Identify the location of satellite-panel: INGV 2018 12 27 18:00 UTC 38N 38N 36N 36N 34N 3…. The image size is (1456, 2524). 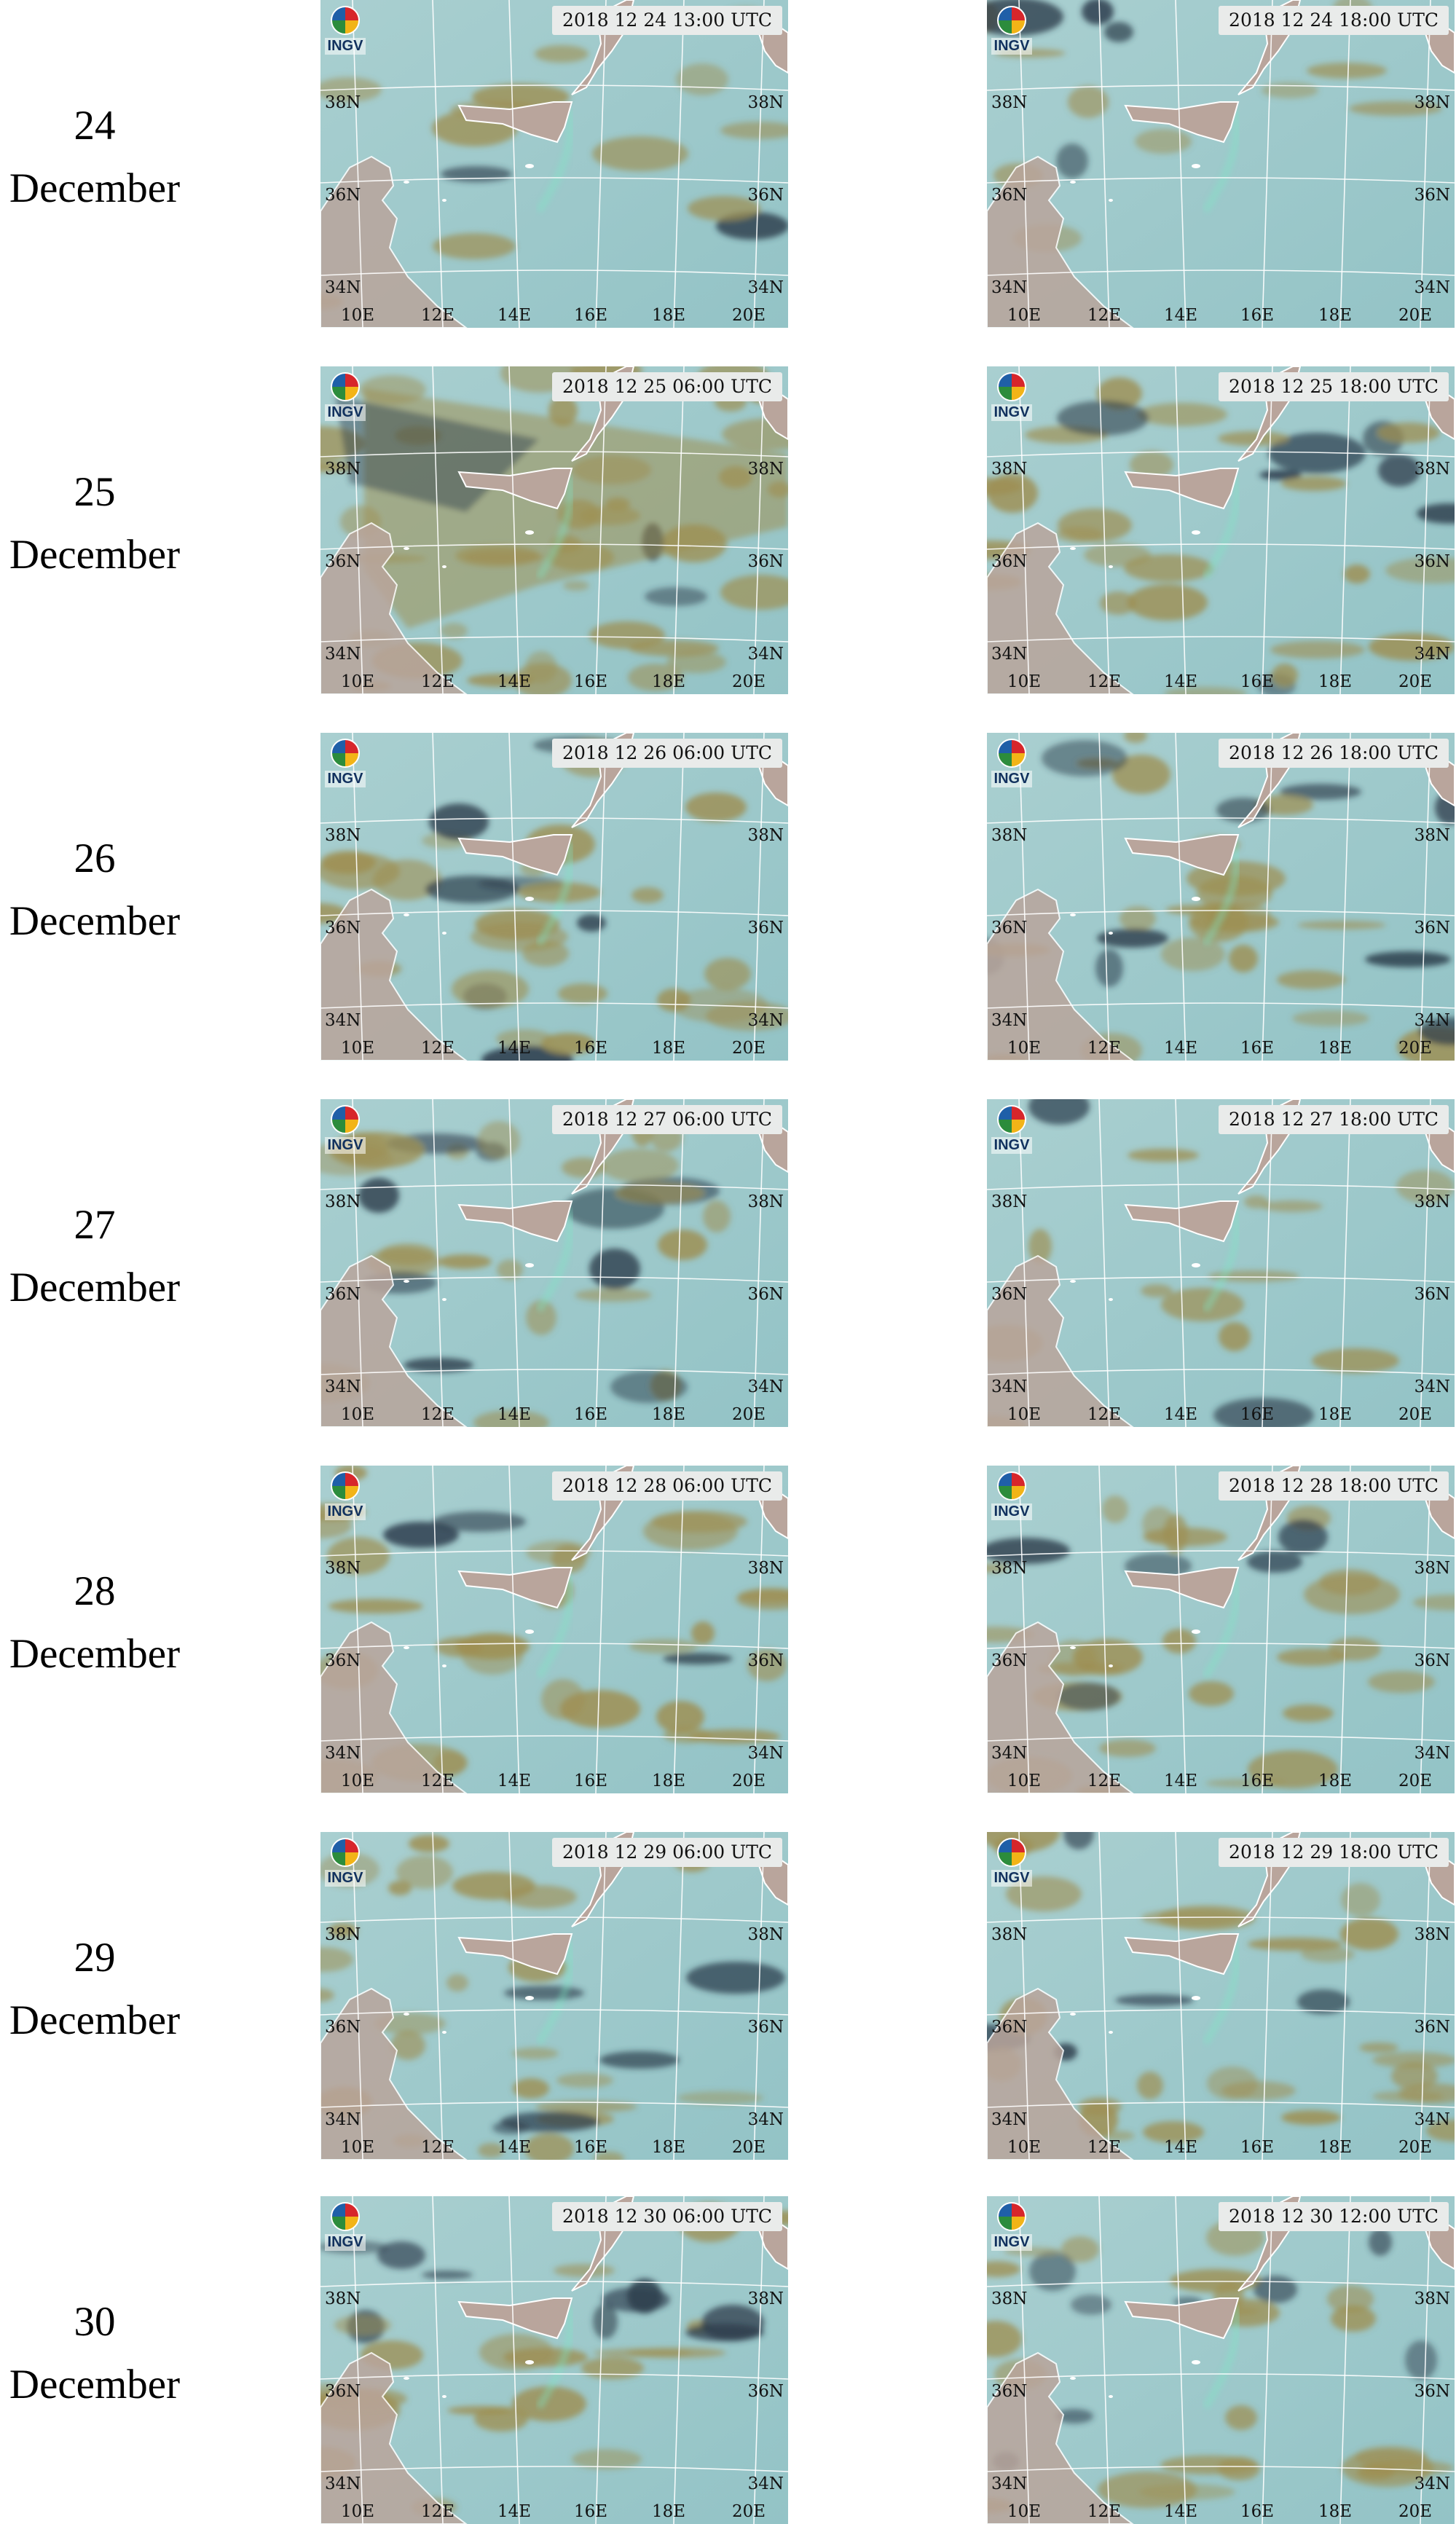
(1221, 1263).